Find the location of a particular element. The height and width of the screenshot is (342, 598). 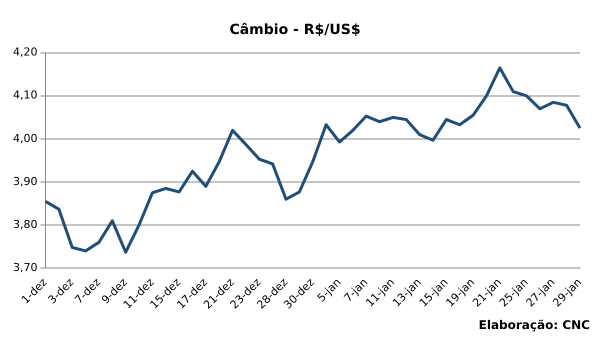

chart-title: Câmbio - R$/US$ is located at coordinates (295, 30).